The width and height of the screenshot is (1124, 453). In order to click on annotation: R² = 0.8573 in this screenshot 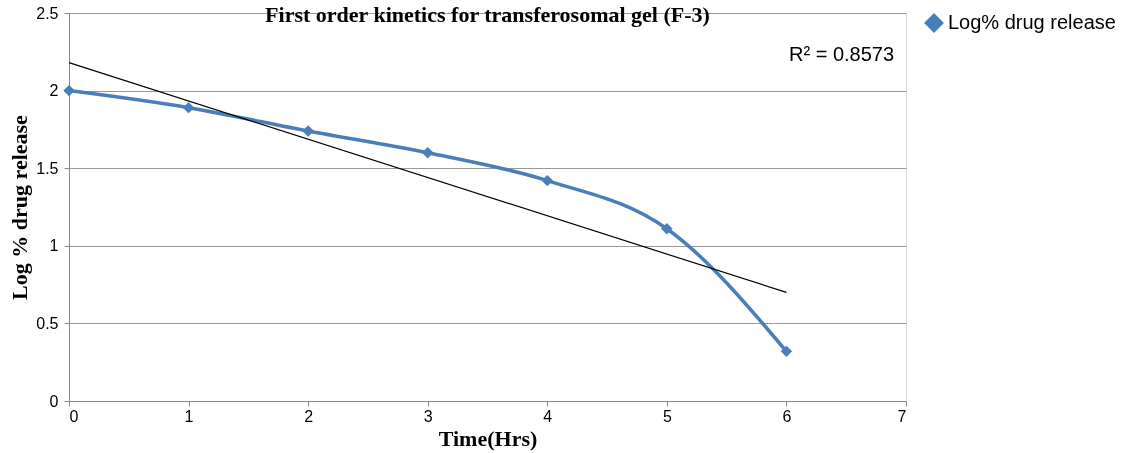, I will do `click(842, 54)`.